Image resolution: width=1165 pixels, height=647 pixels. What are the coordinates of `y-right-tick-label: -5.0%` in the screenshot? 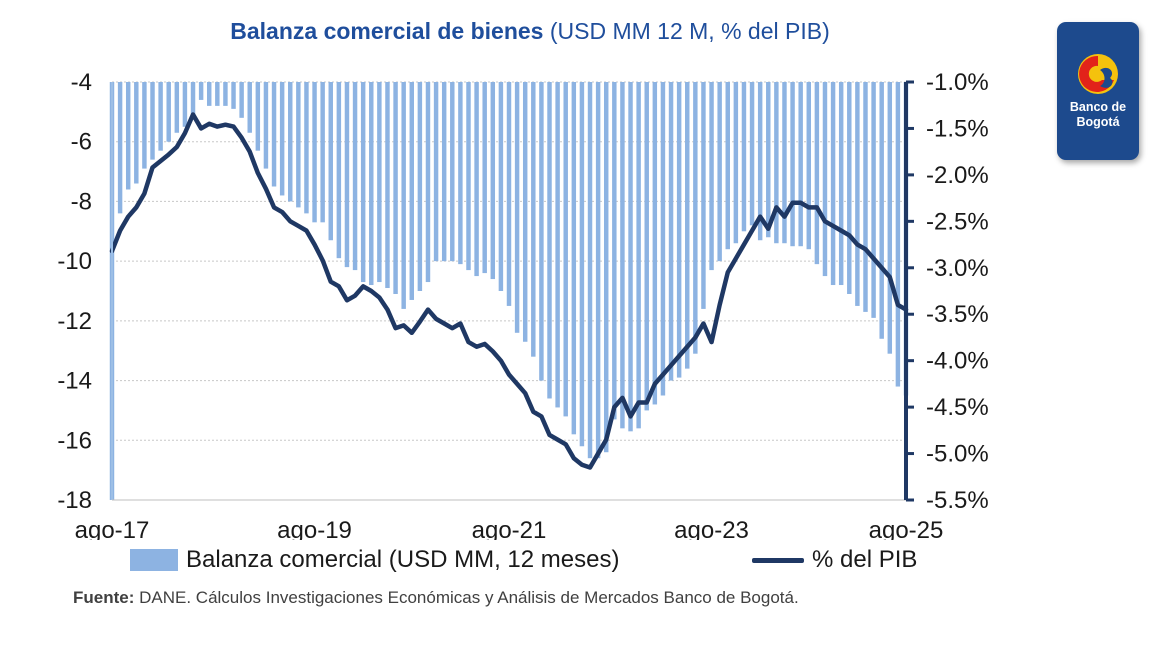 It's located at (957, 454).